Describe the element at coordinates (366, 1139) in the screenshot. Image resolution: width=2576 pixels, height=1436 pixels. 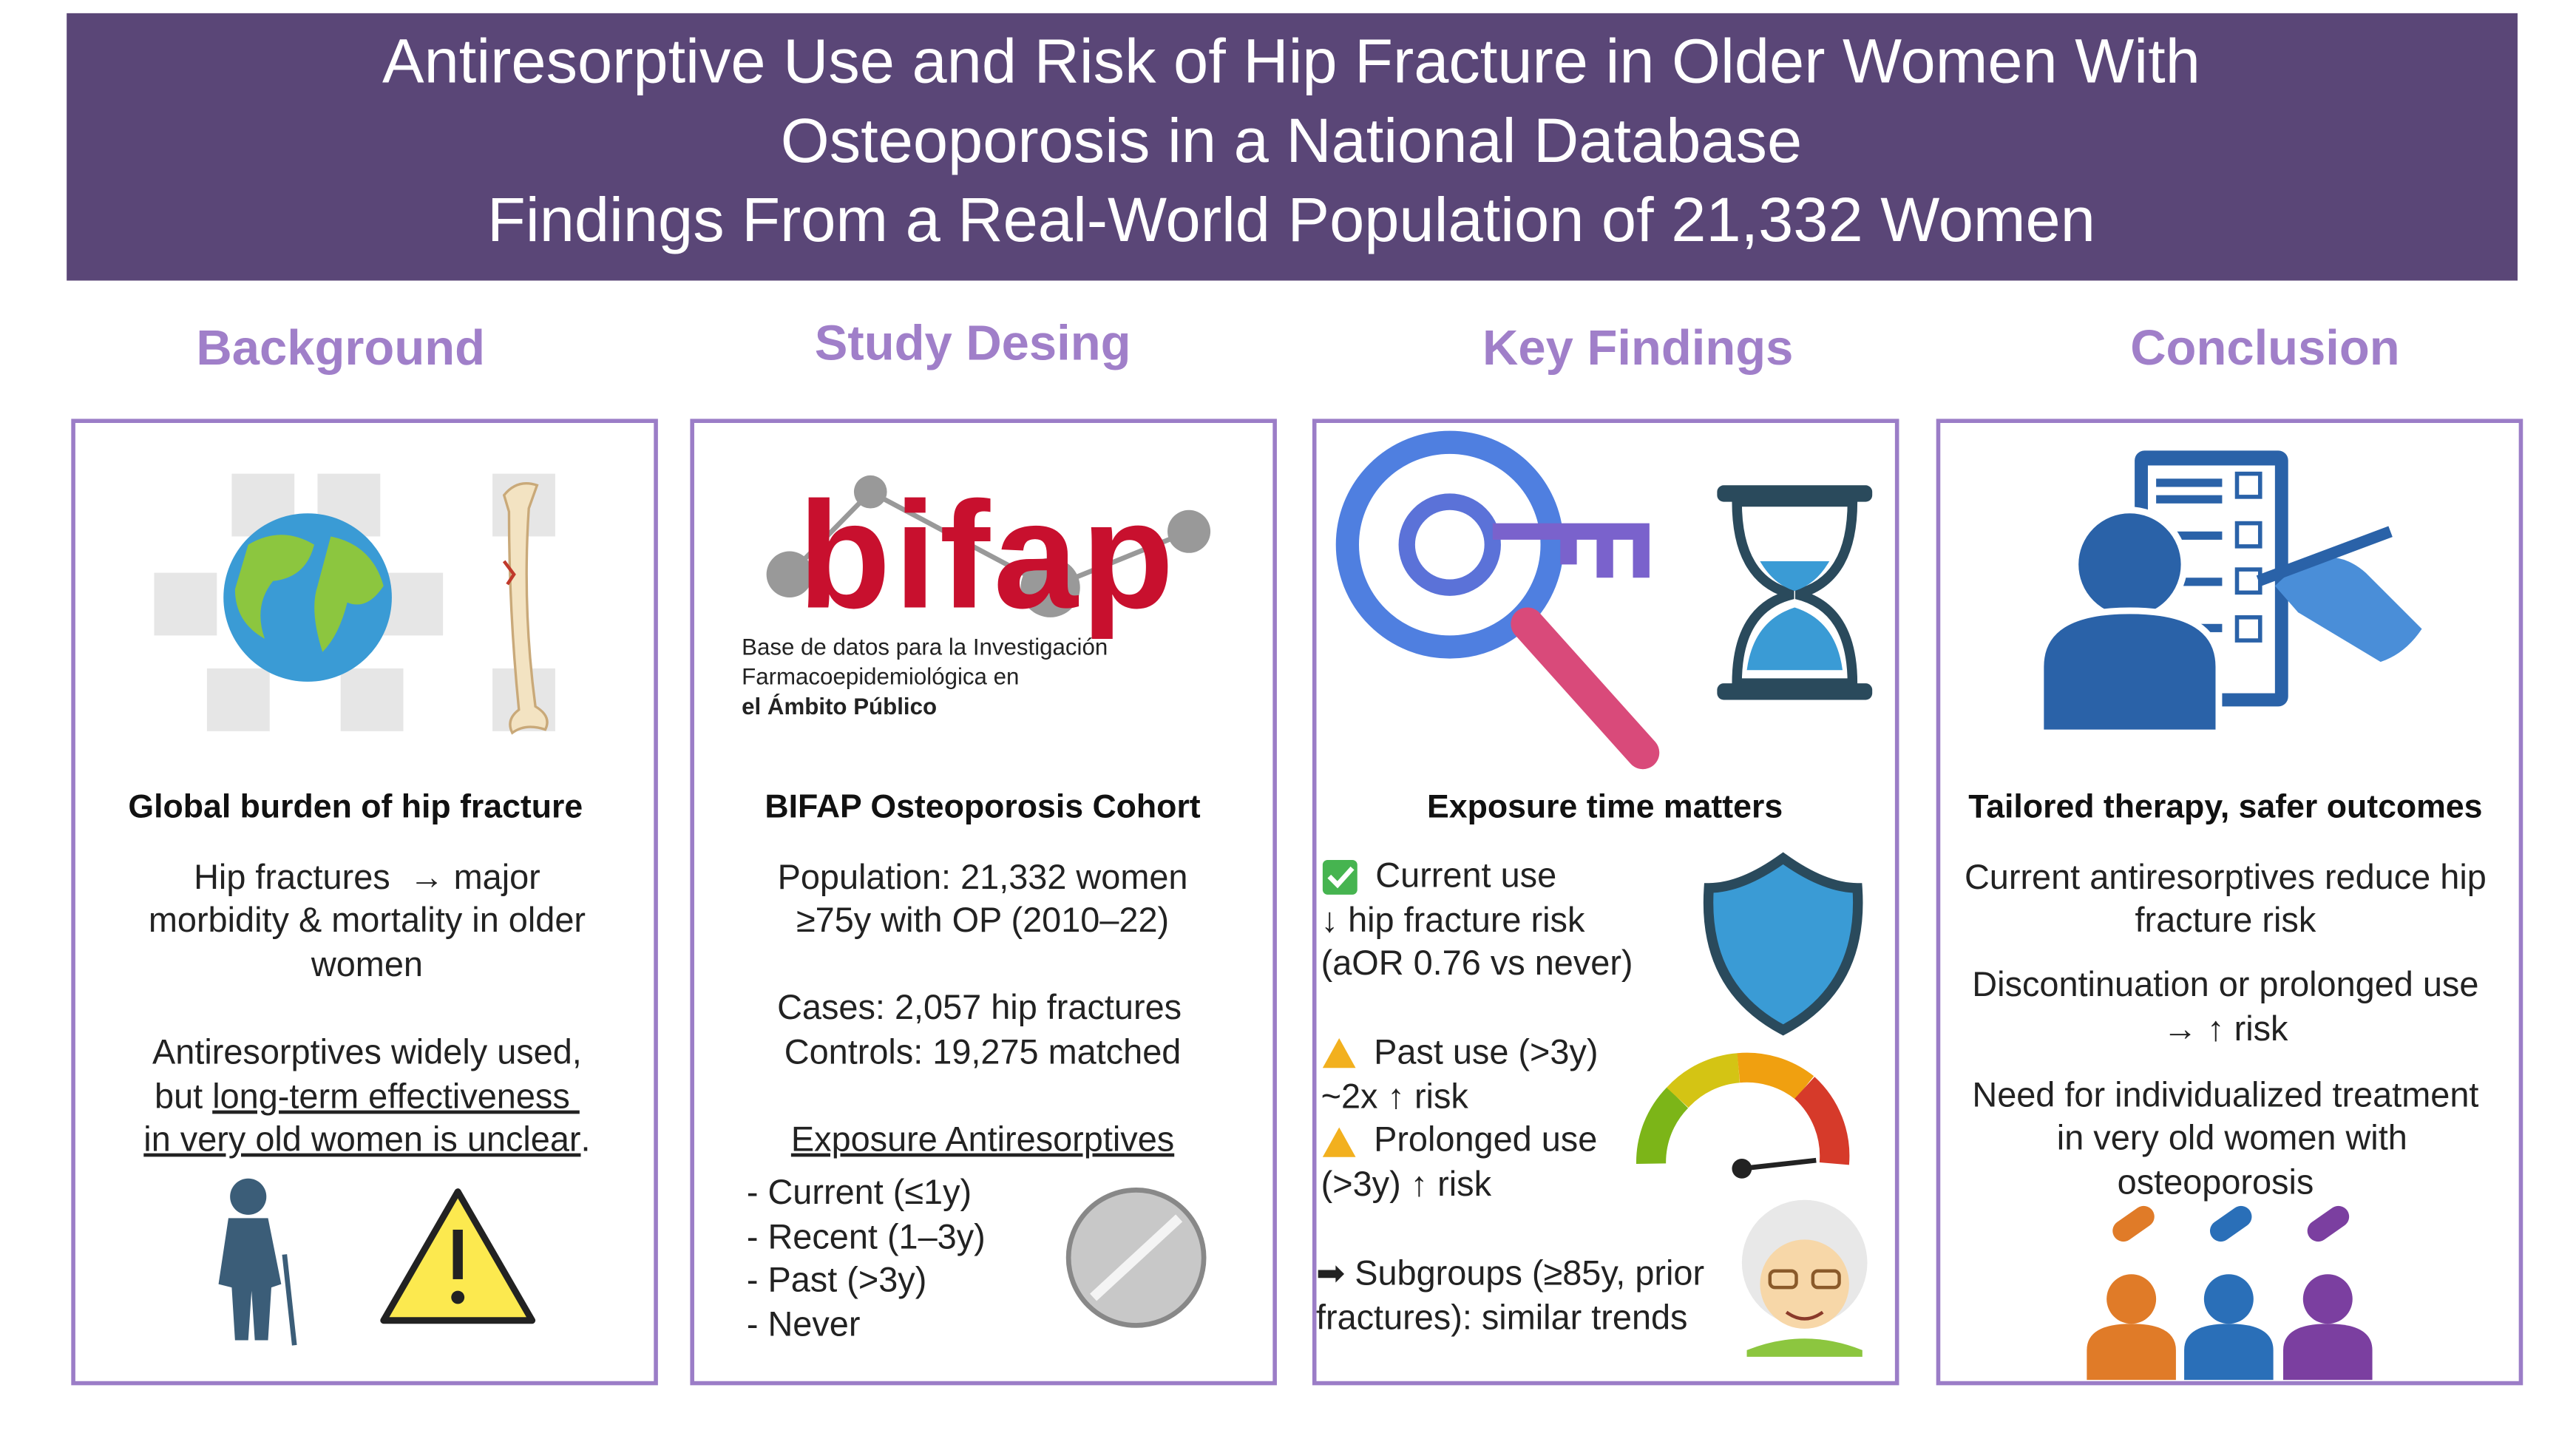
I see `body-line: in very old women is unclear.` at that location.